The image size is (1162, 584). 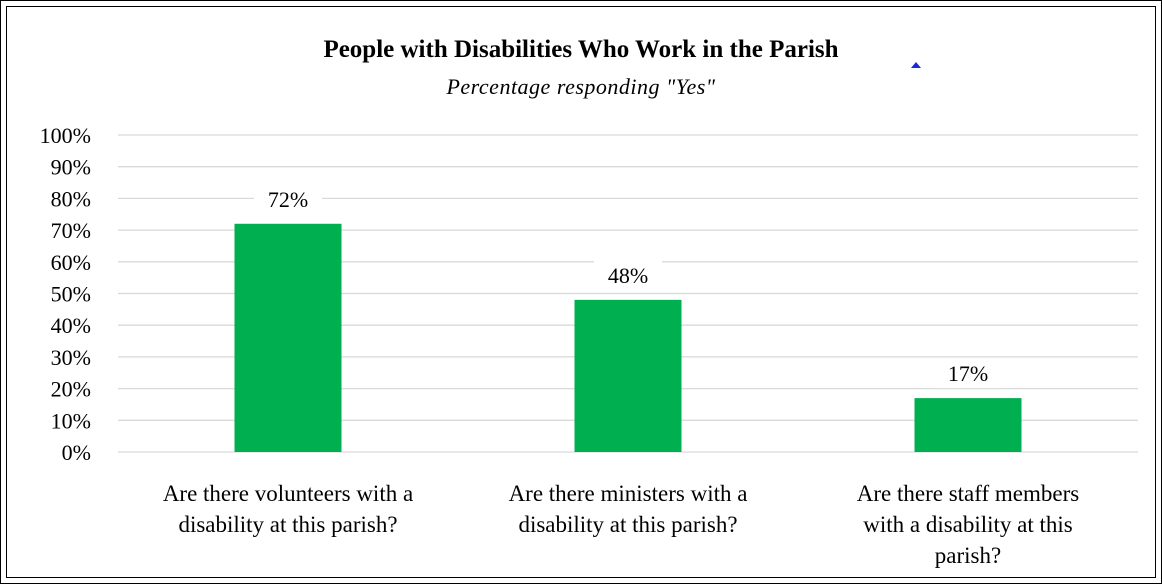 What do you see at coordinates (288, 493) in the screenshot?
I see `x-tick-label: Are there volunteers with a` at bounding box center [288, 493].